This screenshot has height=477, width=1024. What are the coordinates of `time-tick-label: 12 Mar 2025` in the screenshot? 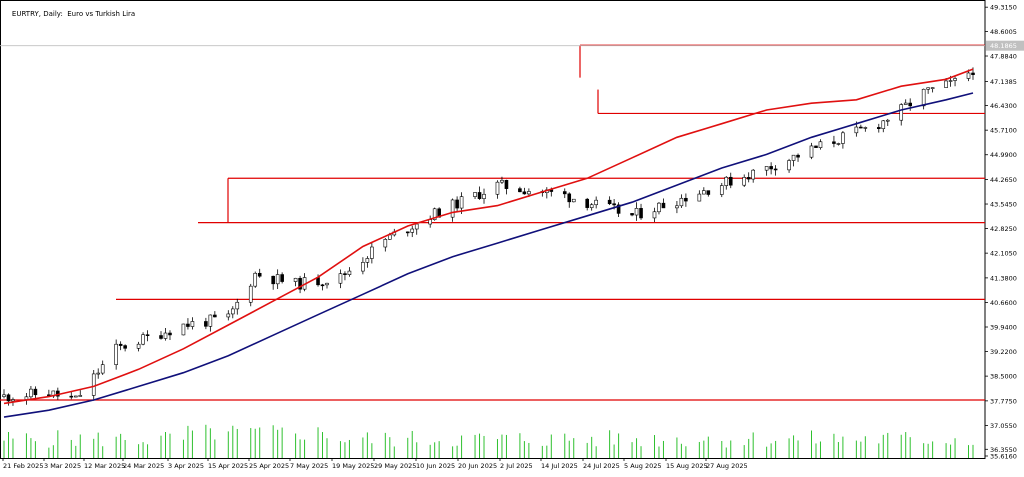 It's located at (104, 466).